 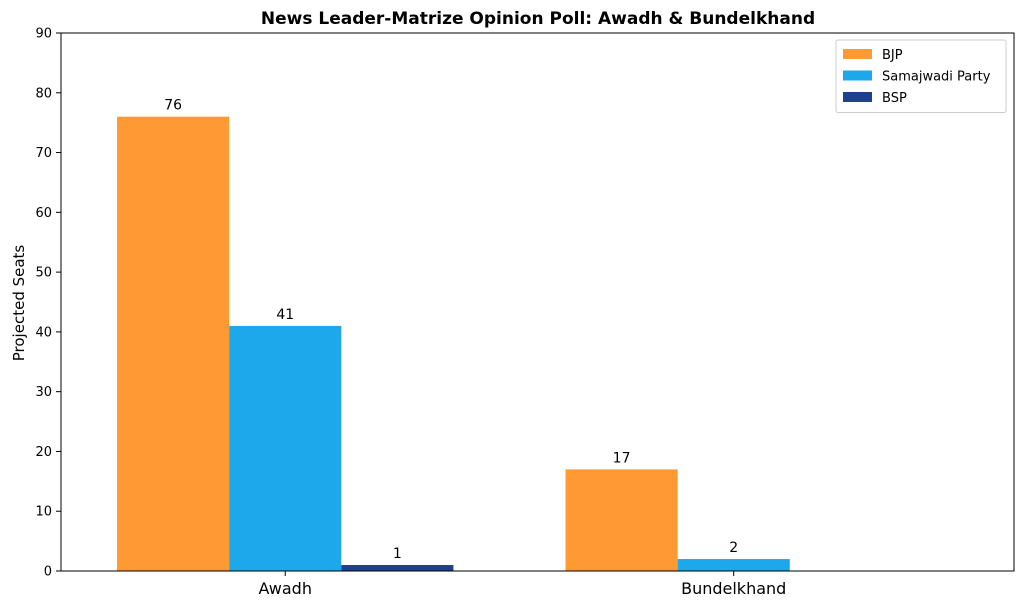 I want to click on bar-bjp-awadh, so click(x=173, y=343).